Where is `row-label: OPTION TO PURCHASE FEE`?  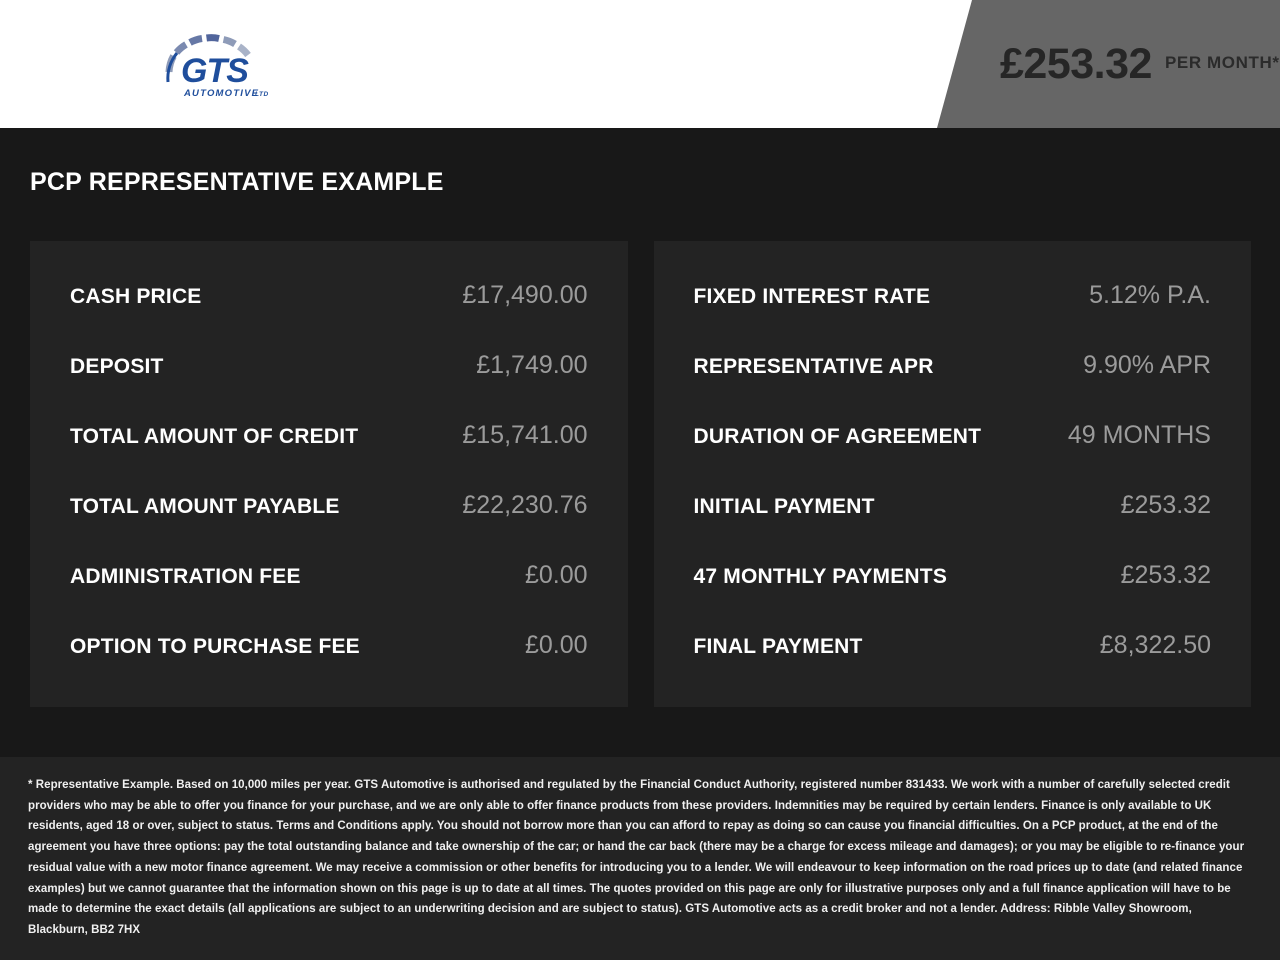
row-label: OPTION TO PURCHASE FEE is located at coordinates (215, 646).